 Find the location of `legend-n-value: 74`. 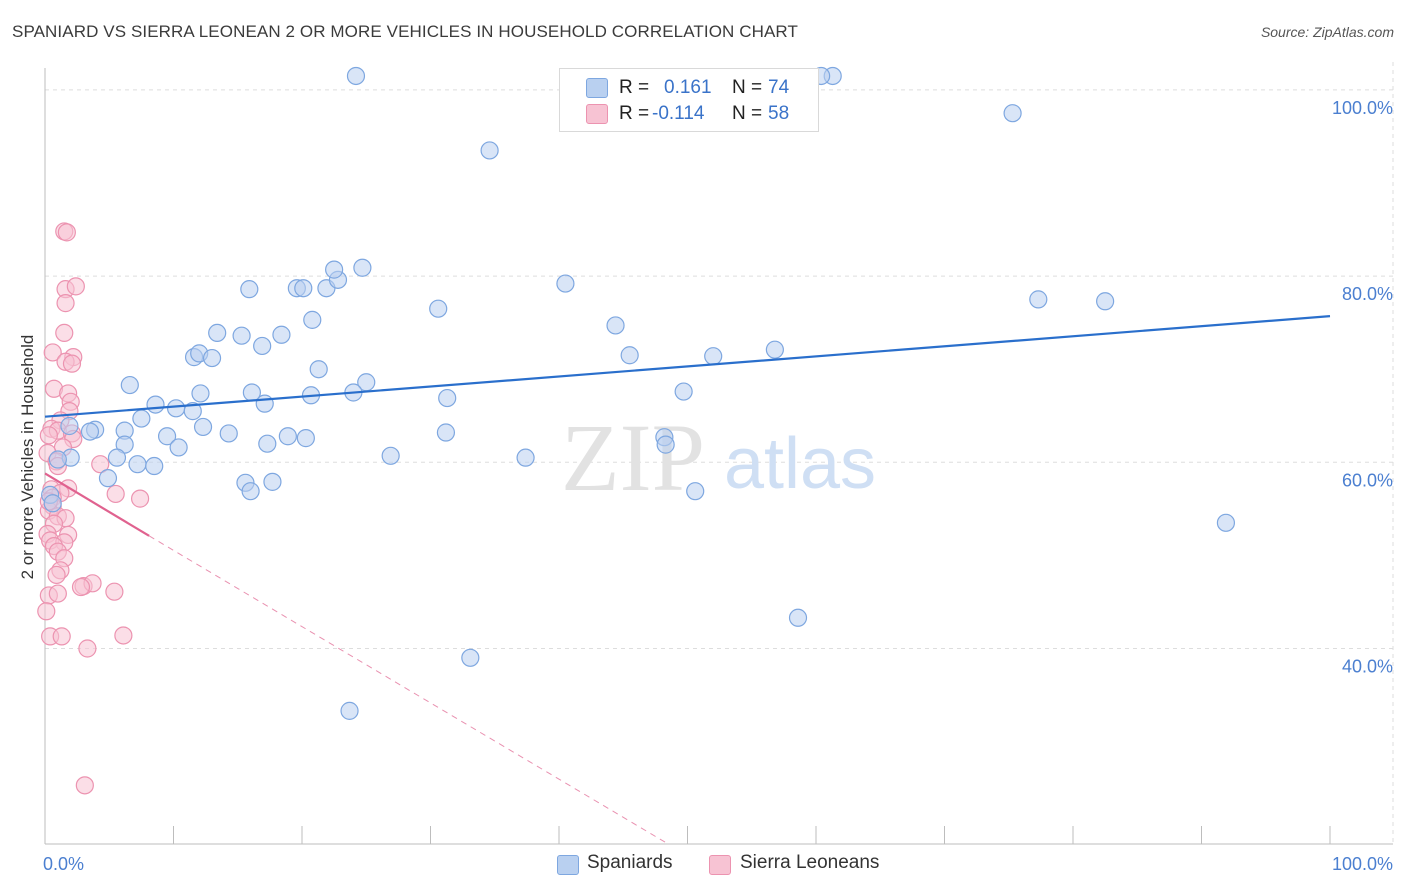

legend-n-value: 74 is located at coordinates (779, 87).